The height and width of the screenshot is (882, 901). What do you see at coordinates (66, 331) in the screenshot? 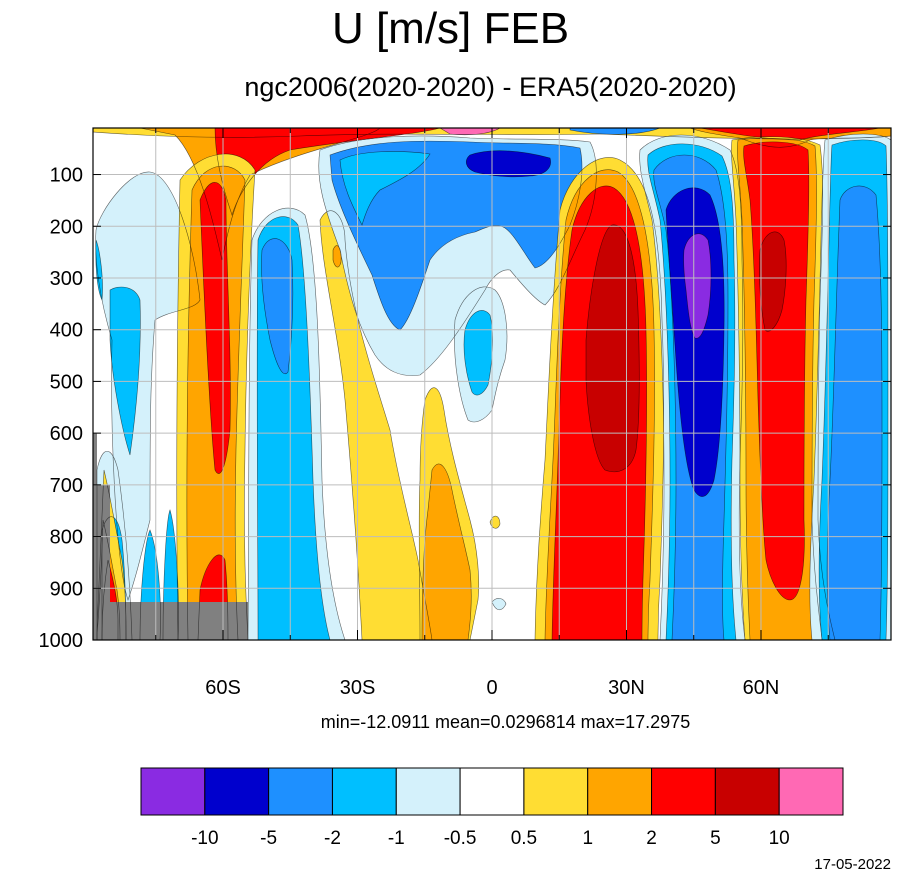
I see `y-tick-label: 400` at bounding box center [66, 331].